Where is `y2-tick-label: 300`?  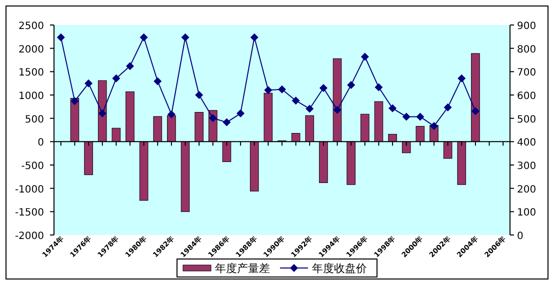
y2-tick-label: 300 is located at coordinates (526, 166).